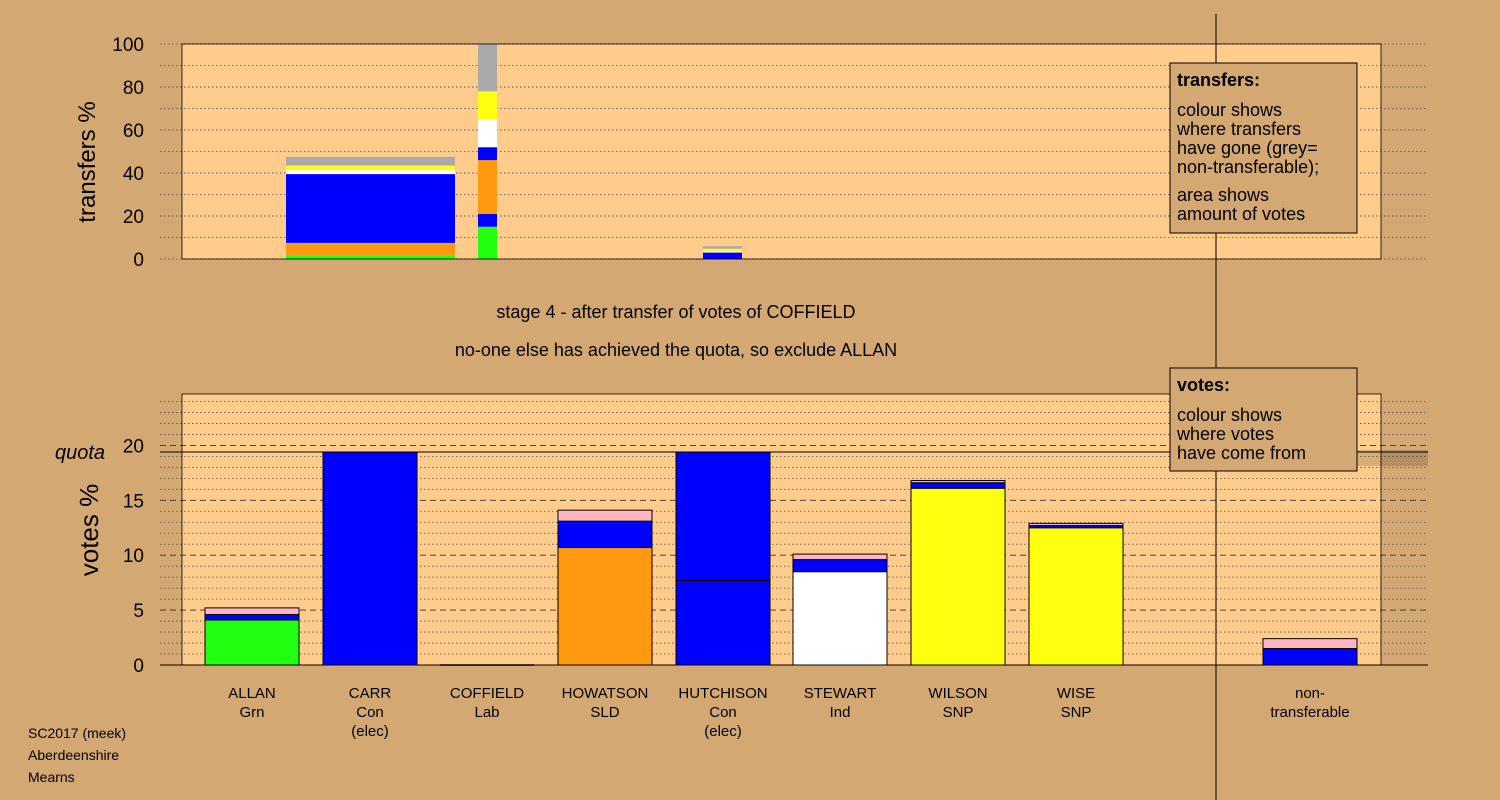 This screenshot has height=800, width=1500. I want to click on quota-label: quota, so click(80, 453).